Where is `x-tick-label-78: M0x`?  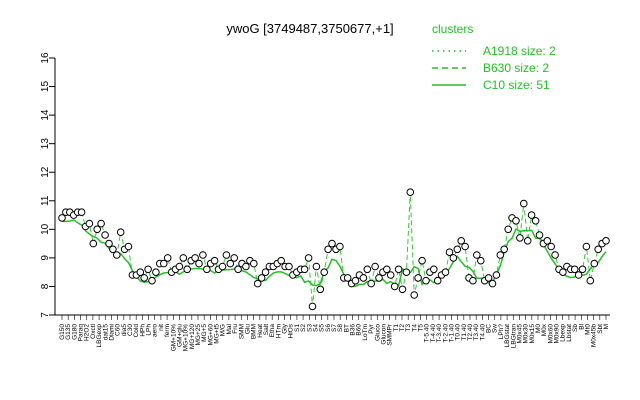
x-tick-label-78: M0x is located at coordinates (544, 329).